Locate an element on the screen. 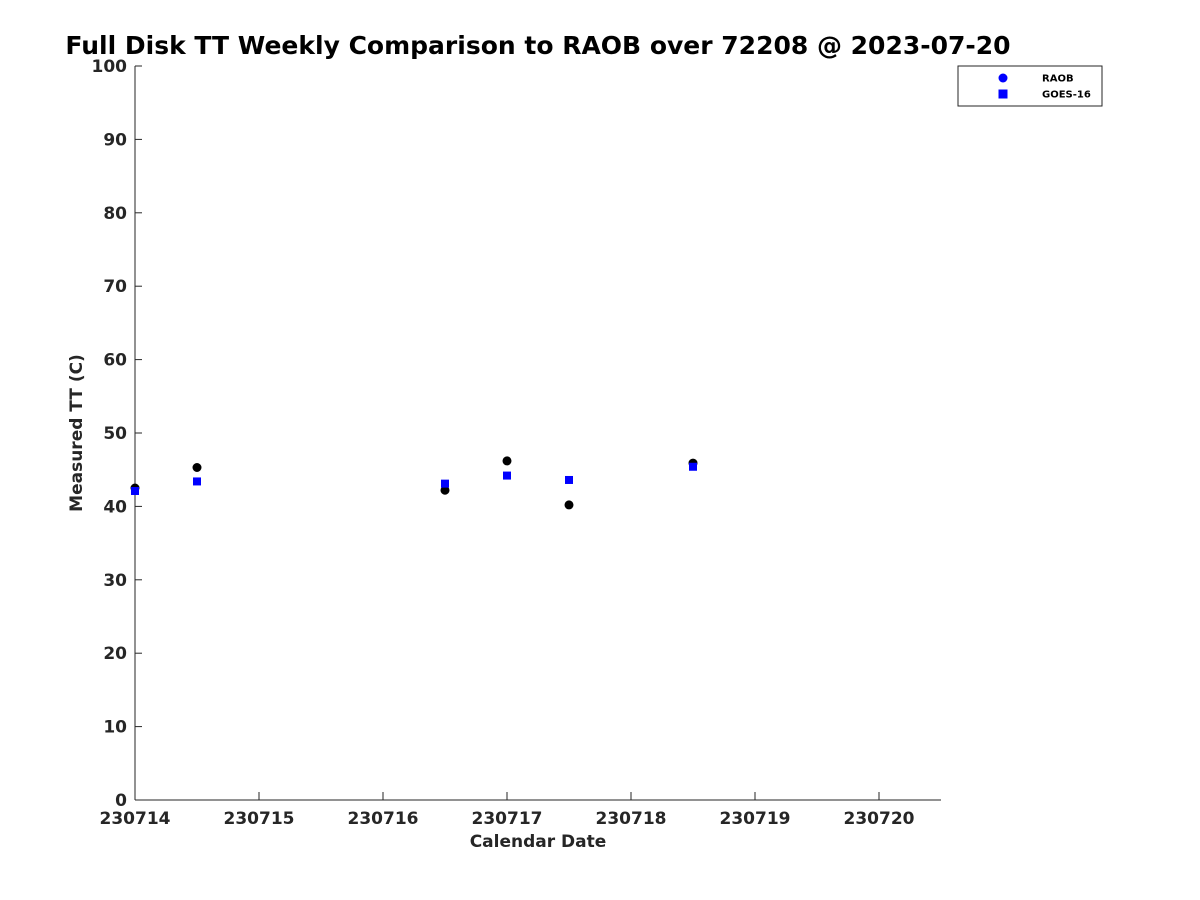 This screenshot has width=1200, height=900. legend-box is located at coordinates (1030, 86).